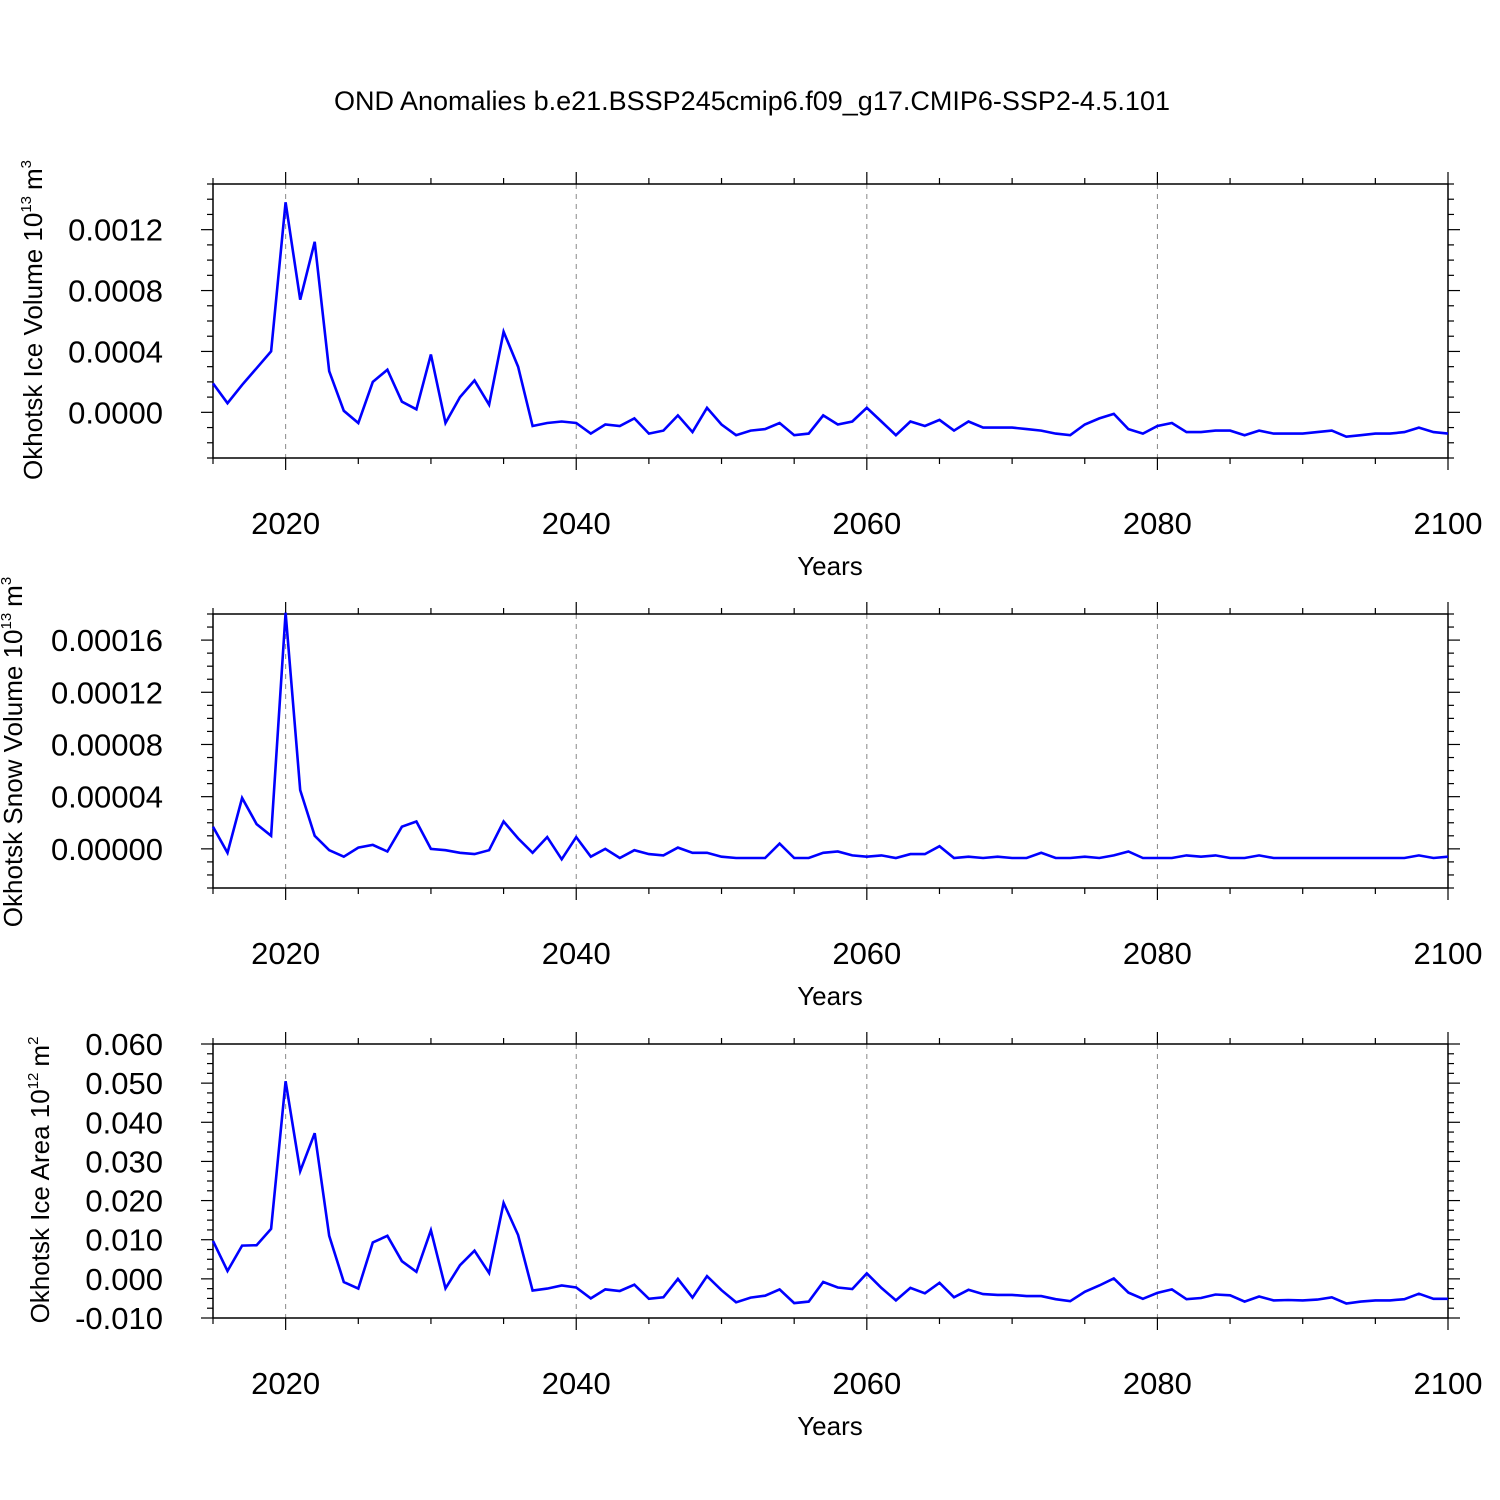 This screenshot has width=1500, height=1500. What do you see at coordinates (124, 1083) in the screenshot?
I see `y-tick-label: 0.050` at bounding box center [124, 1083].